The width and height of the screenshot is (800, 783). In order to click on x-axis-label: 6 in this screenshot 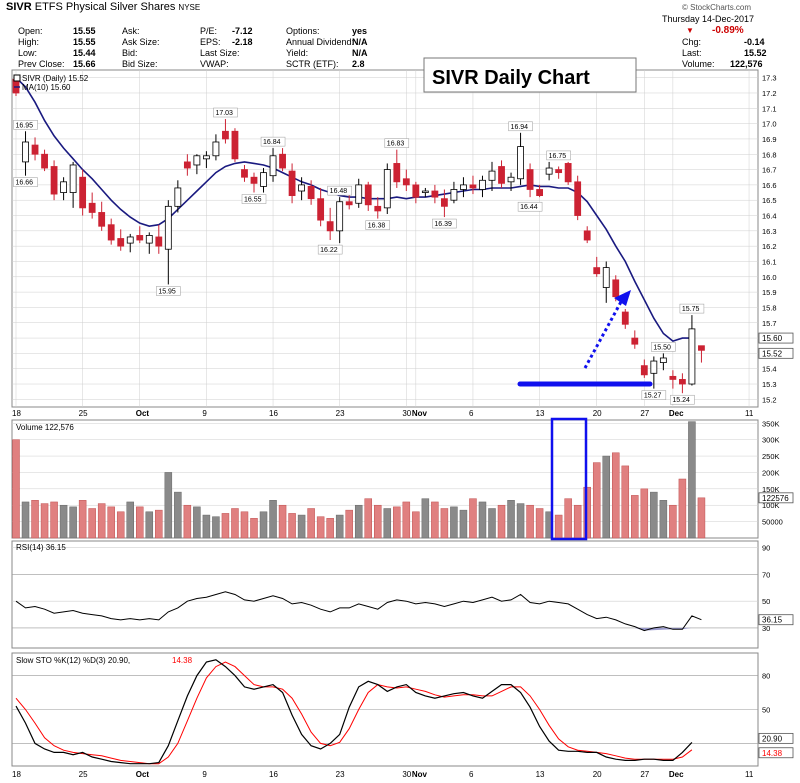, I will do `click(471, 774)`.